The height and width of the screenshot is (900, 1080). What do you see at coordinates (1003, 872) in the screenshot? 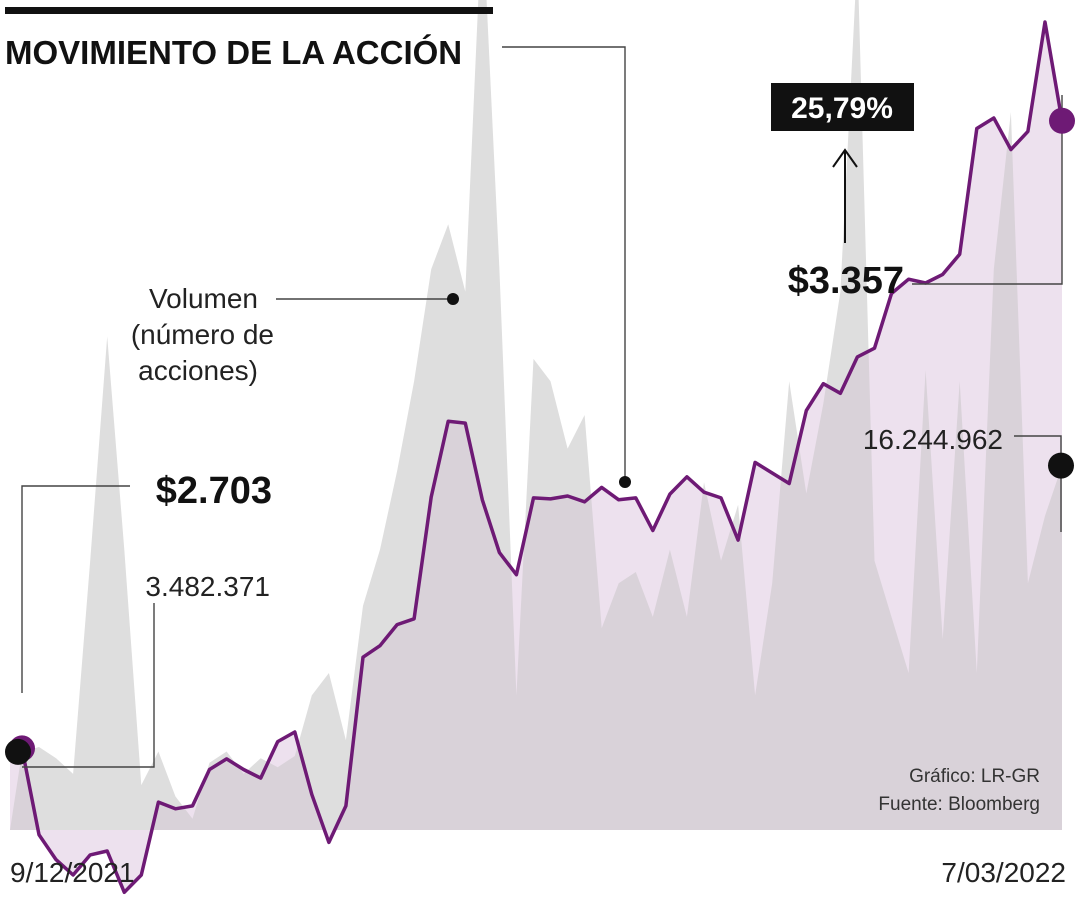
I see `x-axis-end-date: 7/03/2022` at bounding box center [1003, 872].